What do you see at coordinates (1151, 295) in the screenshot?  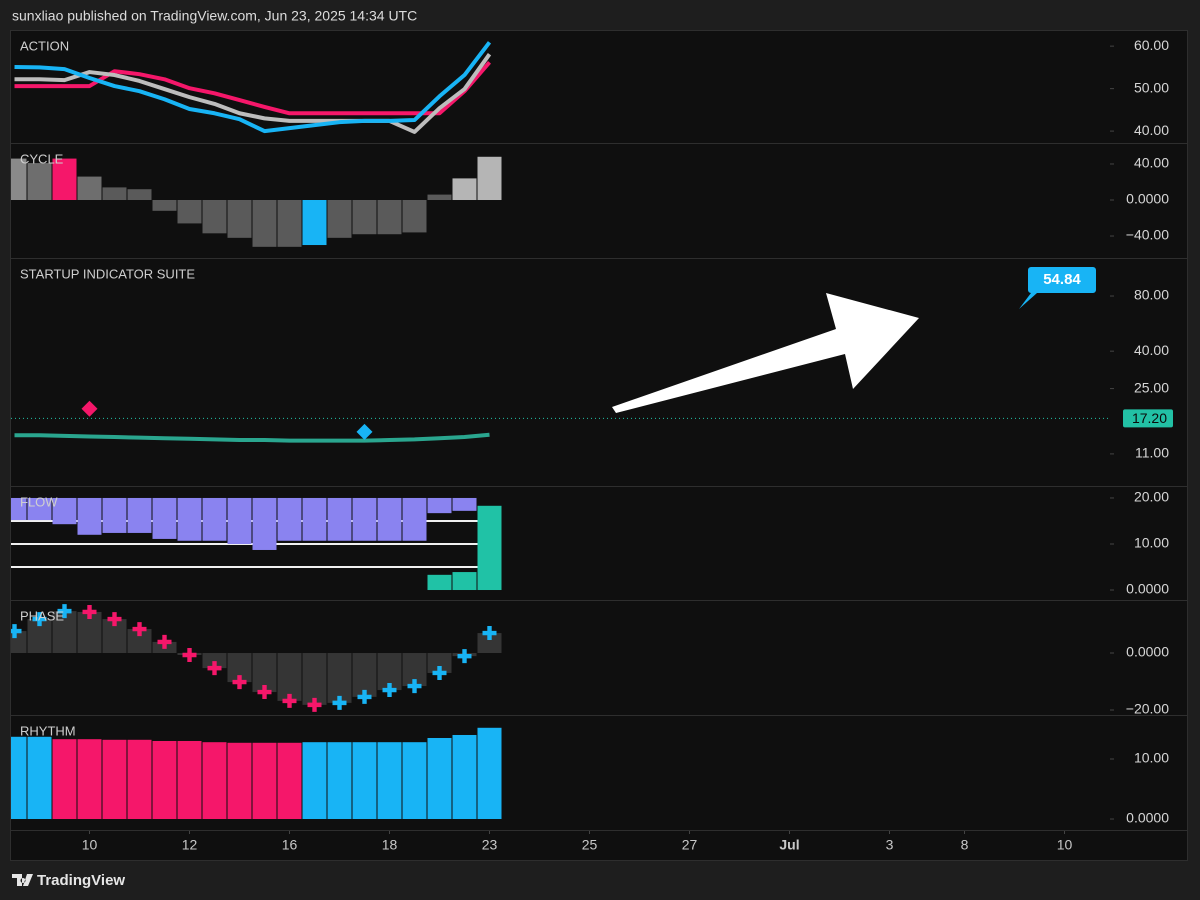 I see `y-tick-label: 80.00` at bounding box center [1151, 295].